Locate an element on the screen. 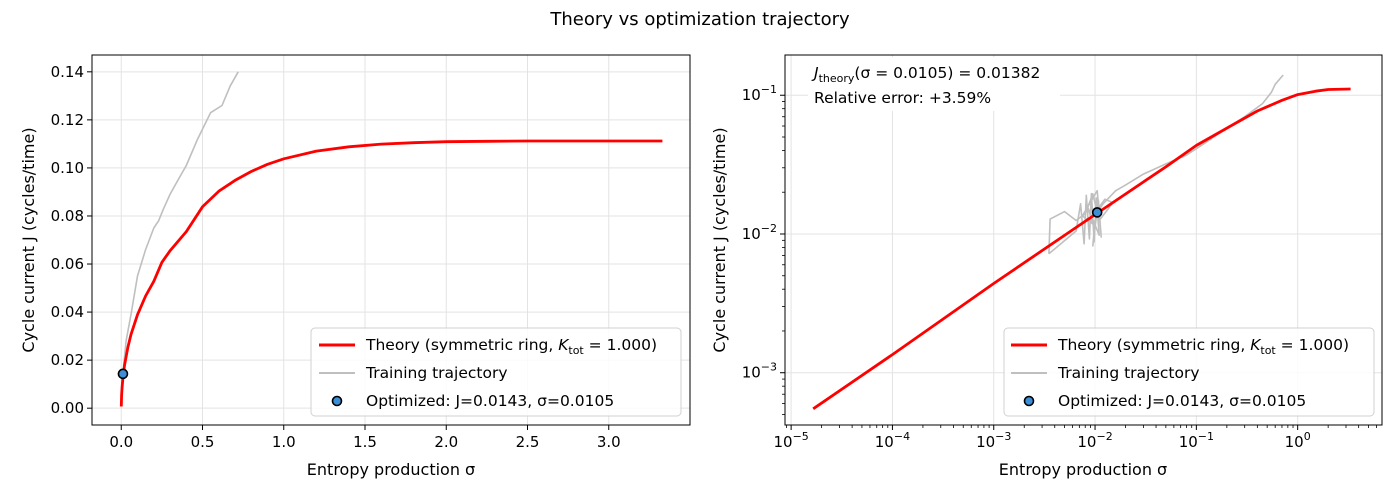  right-points-layer is located at coordinates (1097, 212).